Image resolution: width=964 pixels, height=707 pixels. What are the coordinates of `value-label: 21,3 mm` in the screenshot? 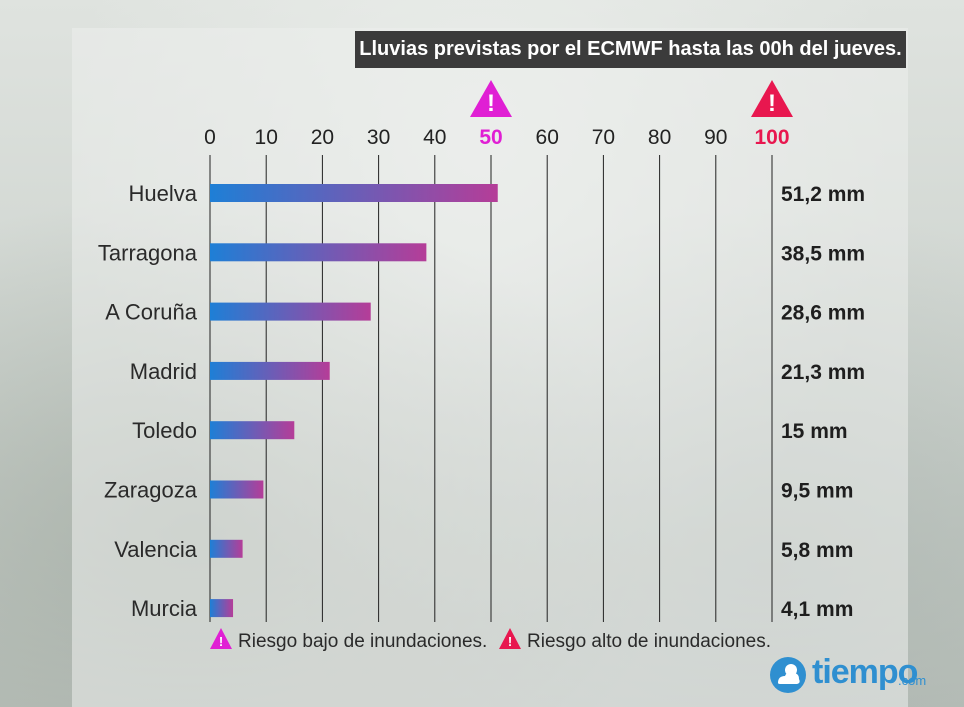 It's located at (823, 372).